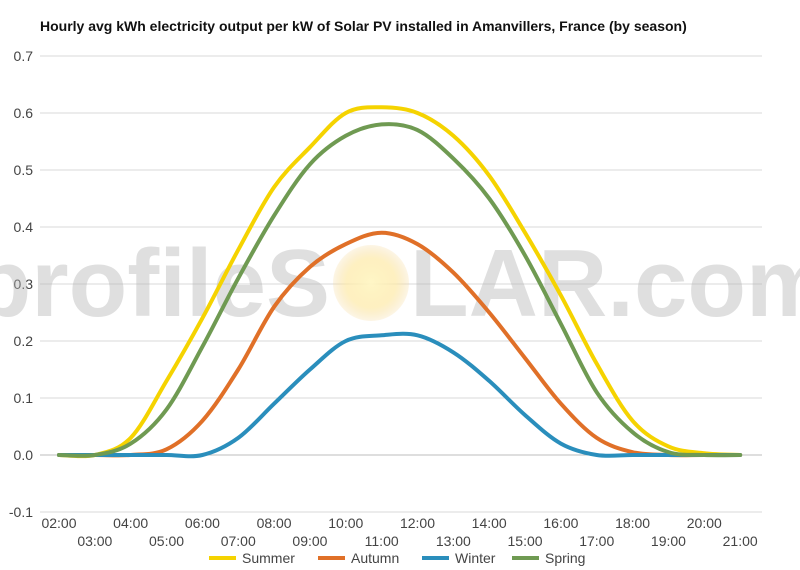 This screenshot has width=800, height=570. I want to click on x-tick-label: 07:00, so click(238, 541).